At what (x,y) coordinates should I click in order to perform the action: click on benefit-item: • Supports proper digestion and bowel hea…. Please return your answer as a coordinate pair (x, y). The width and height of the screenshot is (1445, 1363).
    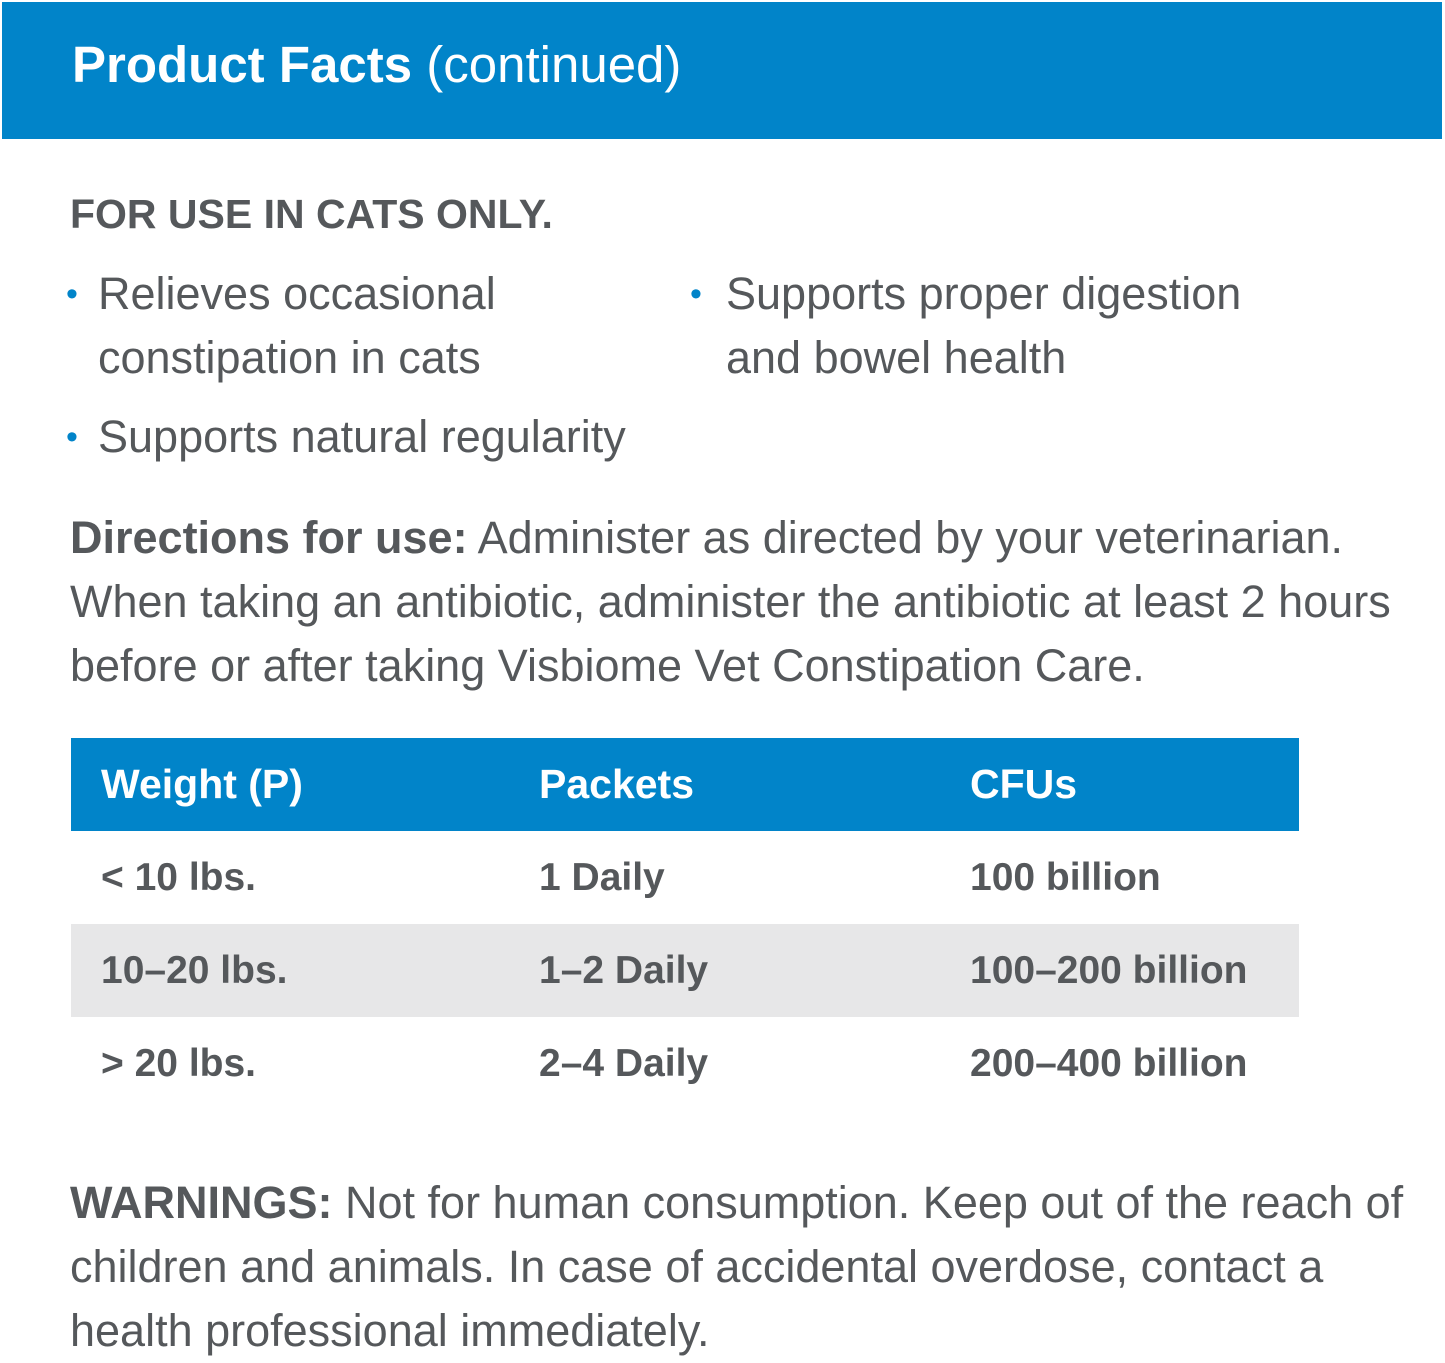
    Looking at the image, I should click on (1000, 327).